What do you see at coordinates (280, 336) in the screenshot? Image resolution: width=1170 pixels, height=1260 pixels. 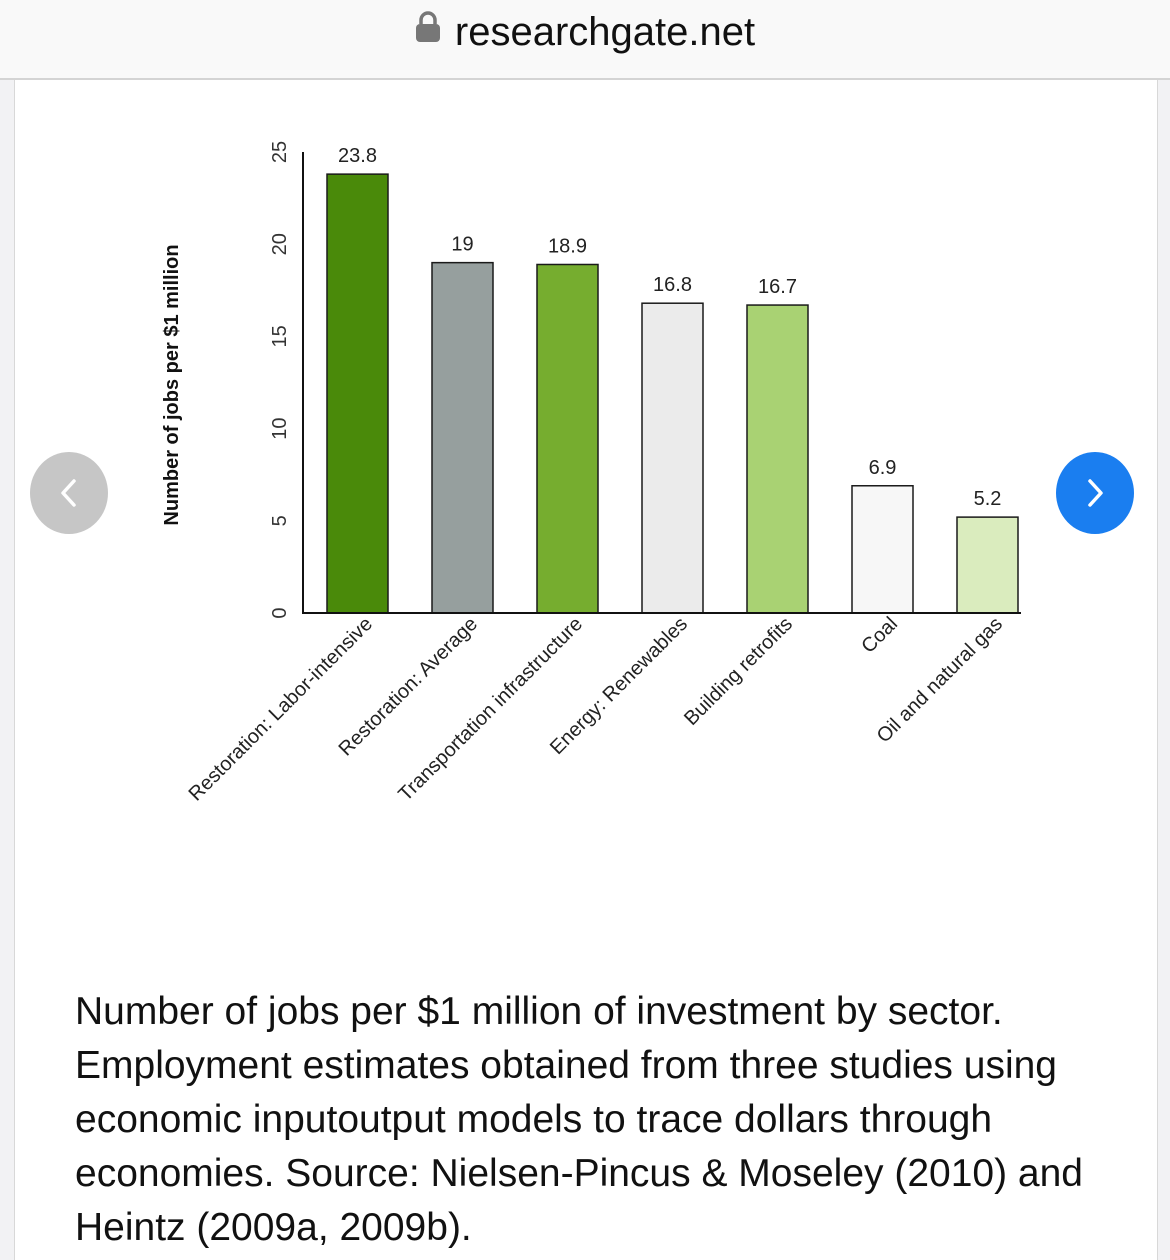 I see `y-tick-label: 15` at bounding box center [280, 336].